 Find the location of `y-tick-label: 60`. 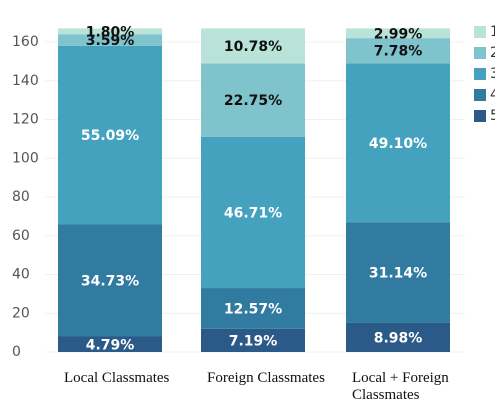

y-tick-label: 60 is located at coordinates (21, 236).